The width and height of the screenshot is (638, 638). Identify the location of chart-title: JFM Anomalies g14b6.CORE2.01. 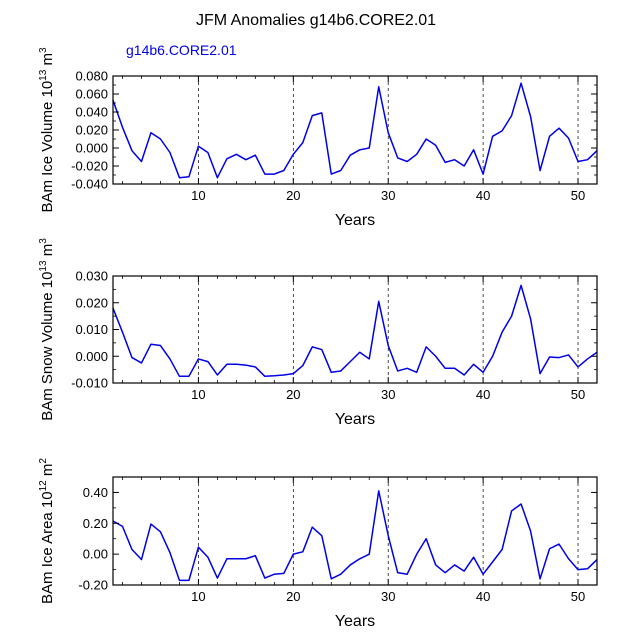
(316, 20).